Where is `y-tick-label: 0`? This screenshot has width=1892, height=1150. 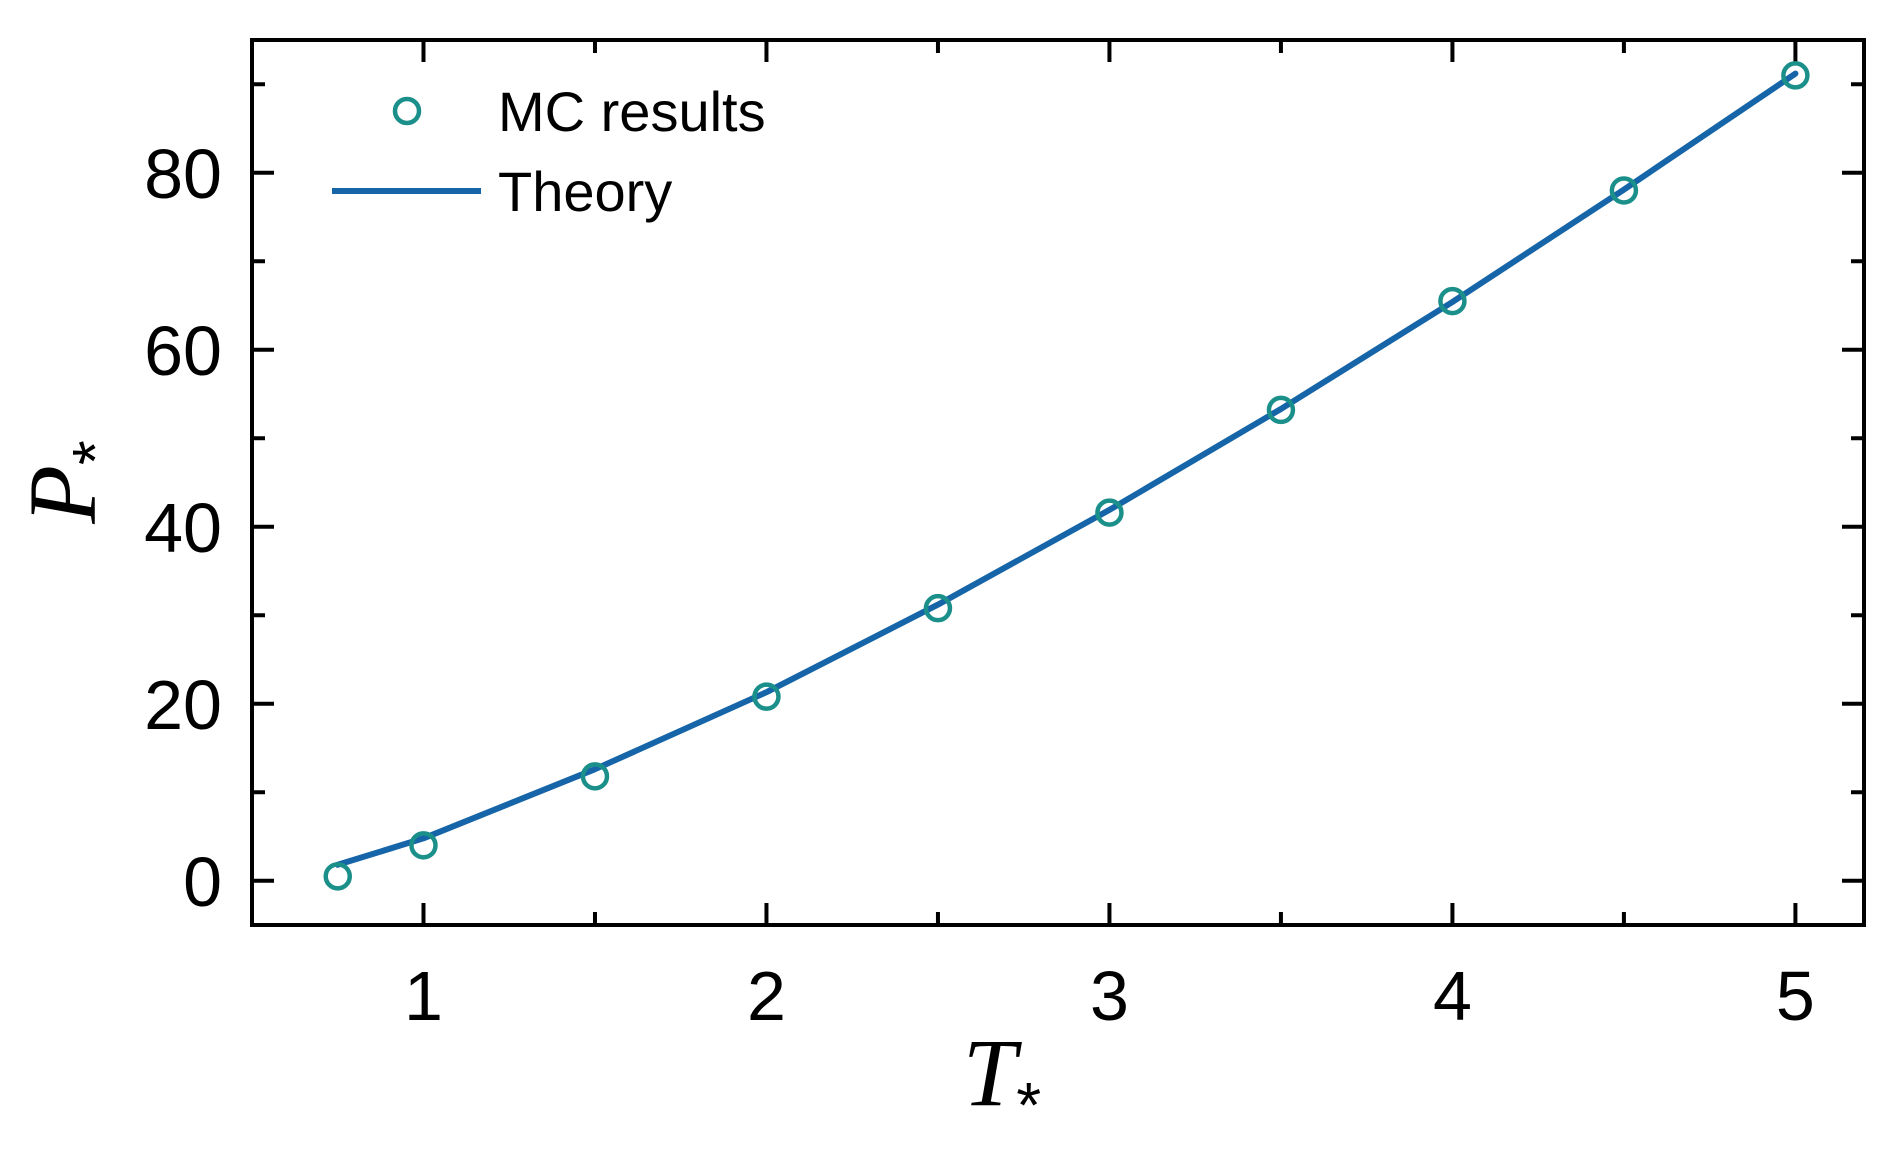 y-tick-label: 0 is located at coordinates (202, 882).